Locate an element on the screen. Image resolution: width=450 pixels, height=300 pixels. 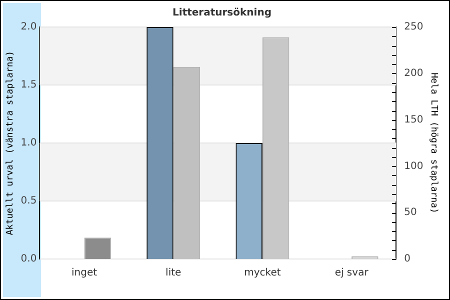
y2-axis-title: Hela LTH (högra staplarna) is located at coordinates (433, 143).